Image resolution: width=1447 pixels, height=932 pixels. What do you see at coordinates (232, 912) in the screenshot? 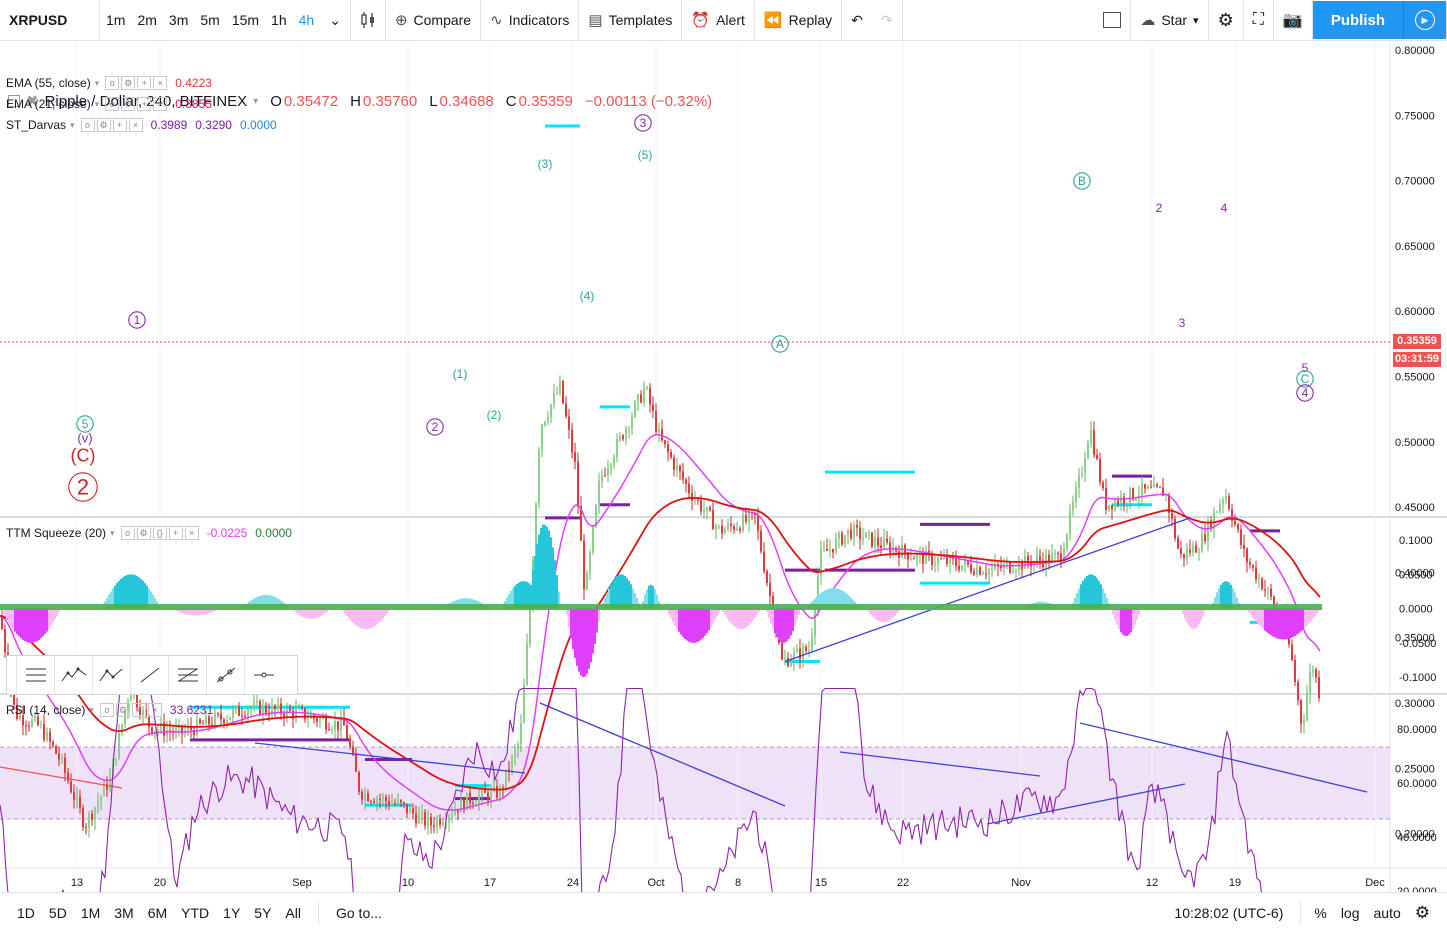
I see `range-1y: 1Y` at bounding box center [232, 912].